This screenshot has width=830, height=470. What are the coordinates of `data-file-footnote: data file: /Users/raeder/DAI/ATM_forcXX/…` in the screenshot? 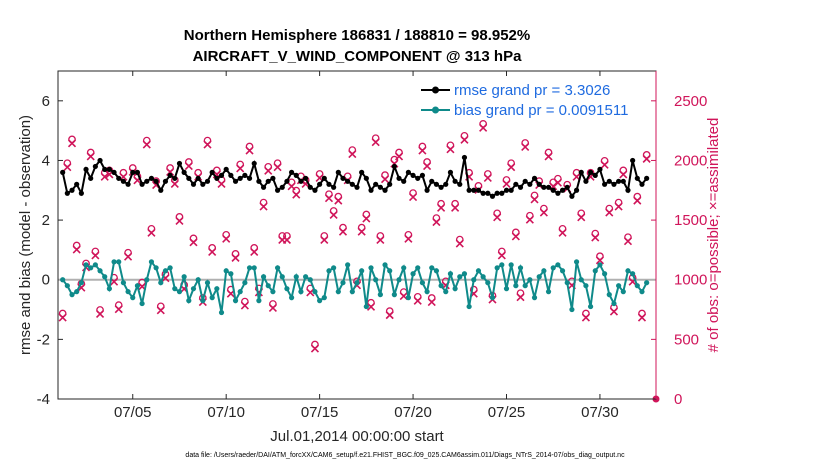 It's located at (405, 455).